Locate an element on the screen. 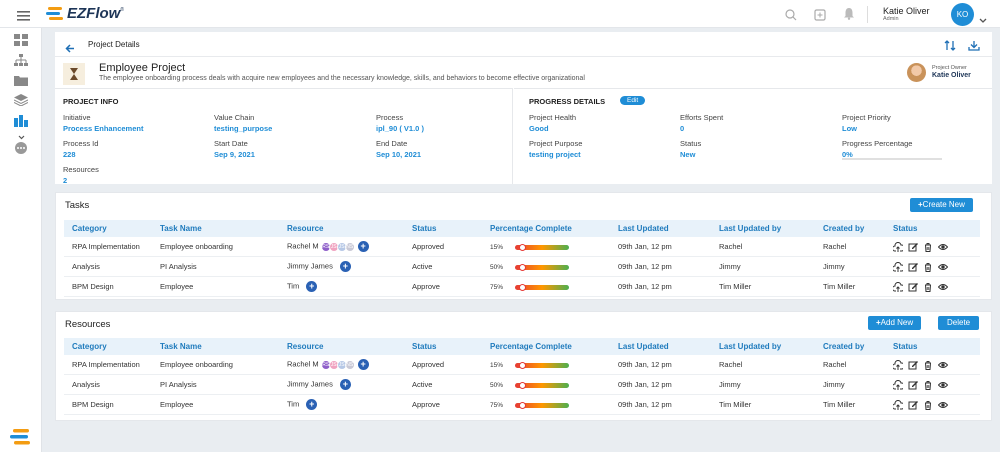 The width and height of the screenshot is (1000, 452). user-name: Katie Oliver is located at coordinates (906, 11).